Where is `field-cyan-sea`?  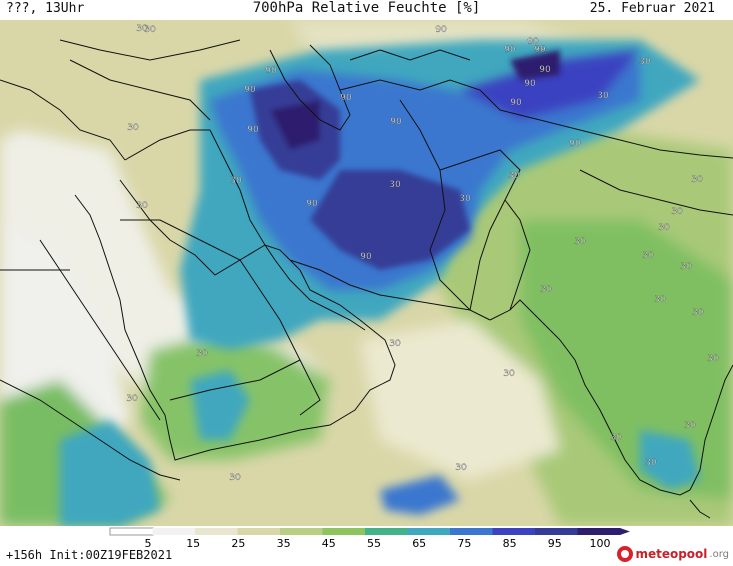
field-cyan-sea is located at coordinates (420, 495).